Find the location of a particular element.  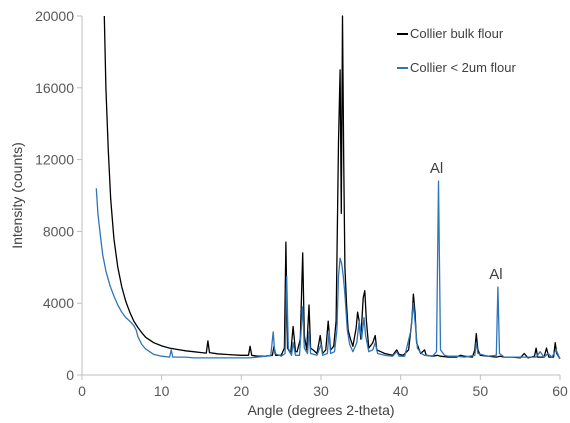

y-tick-label: 8000 is located at coordinates (58, 231).